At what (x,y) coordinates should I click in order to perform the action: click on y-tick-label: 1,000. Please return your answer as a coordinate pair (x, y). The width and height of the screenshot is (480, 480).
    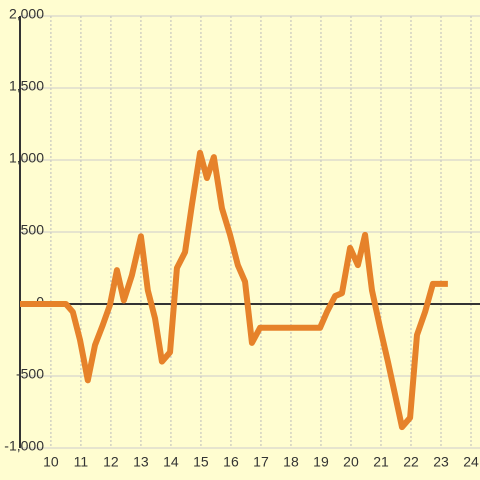
    Looking at the image, I should click on (26, 158).